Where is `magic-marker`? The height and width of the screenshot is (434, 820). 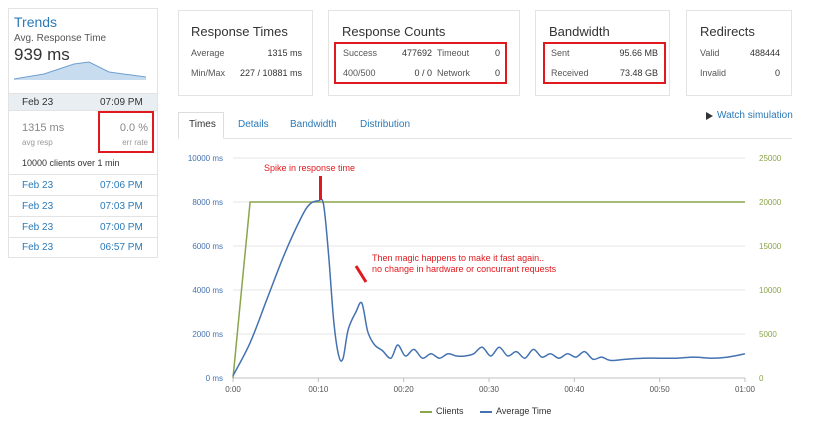 magic-marker is located at coordinates (361, 274).